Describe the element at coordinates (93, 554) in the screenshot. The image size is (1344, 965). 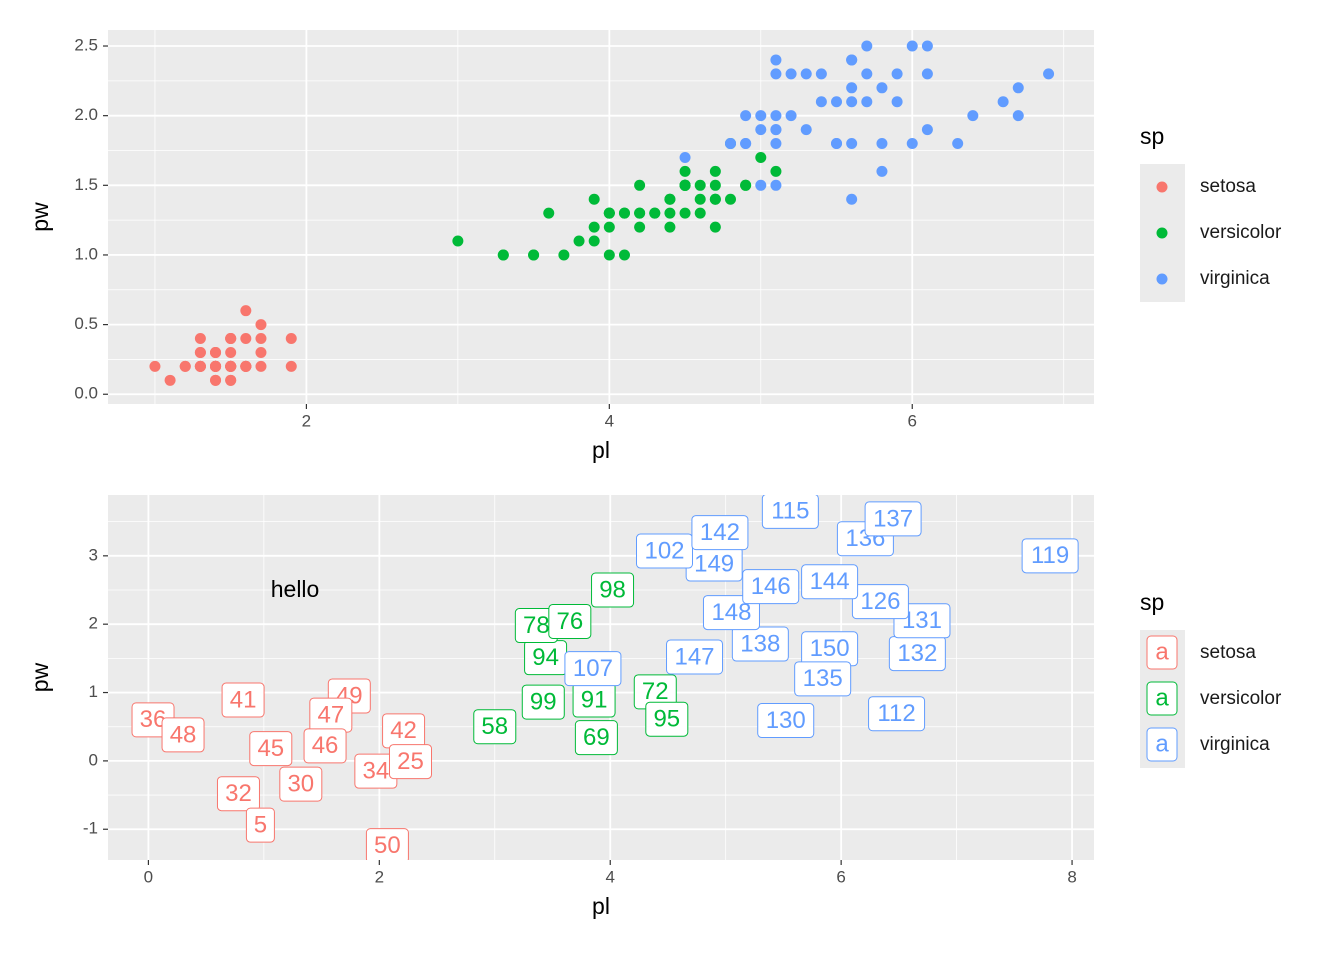
I see `y-tick-label: 3` at that location.